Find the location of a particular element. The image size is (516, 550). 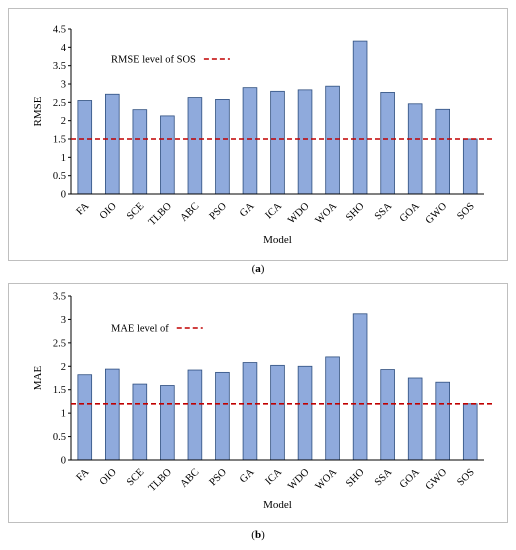

y-axis-title: RMSE is located at coordinates (38, 111).